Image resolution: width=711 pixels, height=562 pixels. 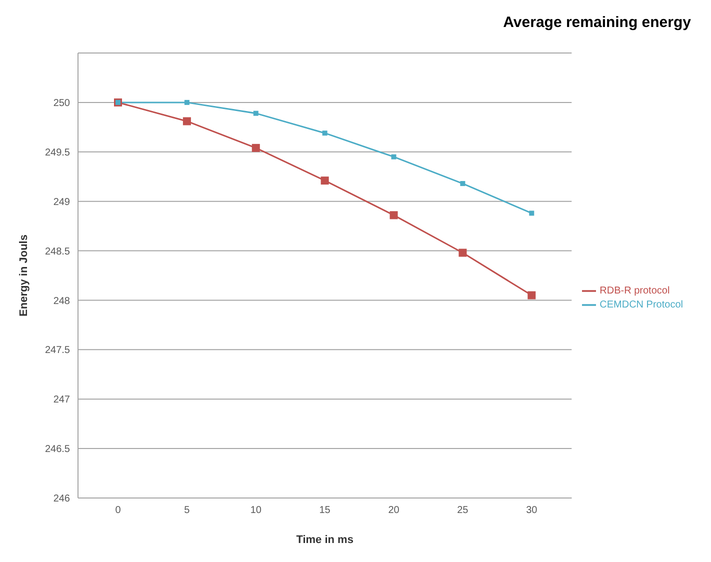 What do you see at coordinates (187, 510) in the screenshot?
I see `x-tick-label: 5` at bounding box center [187, 510].